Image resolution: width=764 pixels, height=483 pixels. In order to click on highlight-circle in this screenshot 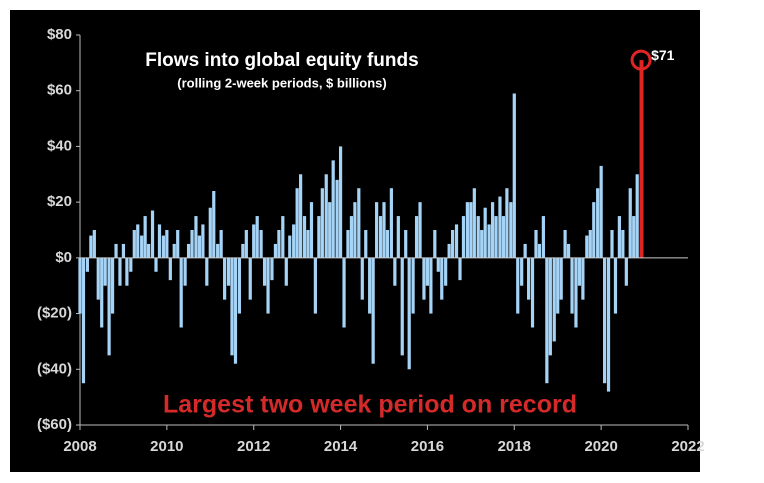, I will do `click(641, 60)`.